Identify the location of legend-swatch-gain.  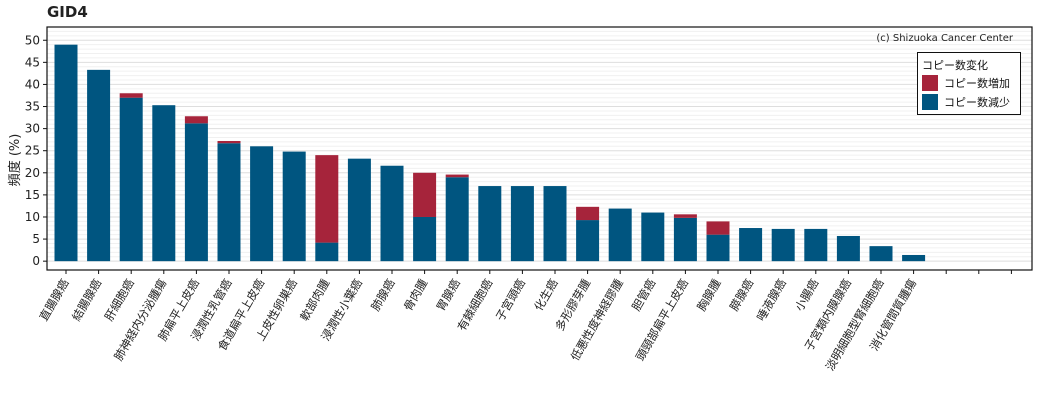
(930, 83).